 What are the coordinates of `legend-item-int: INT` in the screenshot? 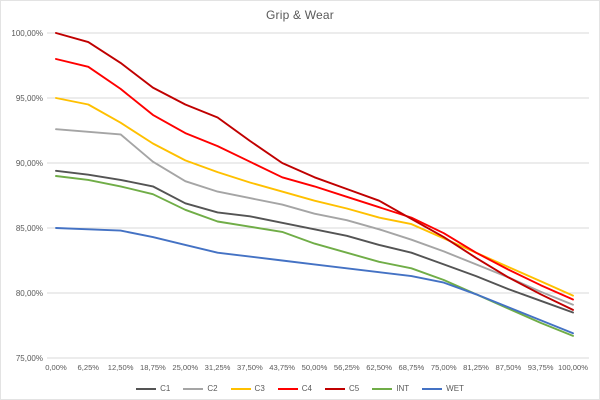 It's located at (390, 388).